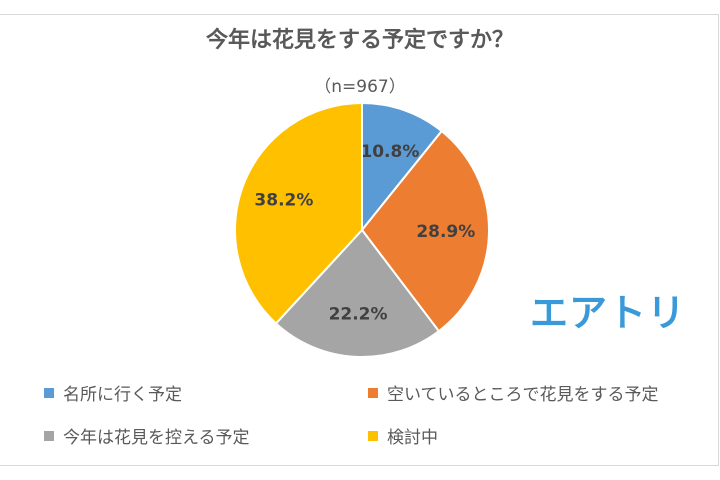  I want to click on legend-item-undecided: 検討中, so click(403, 435).